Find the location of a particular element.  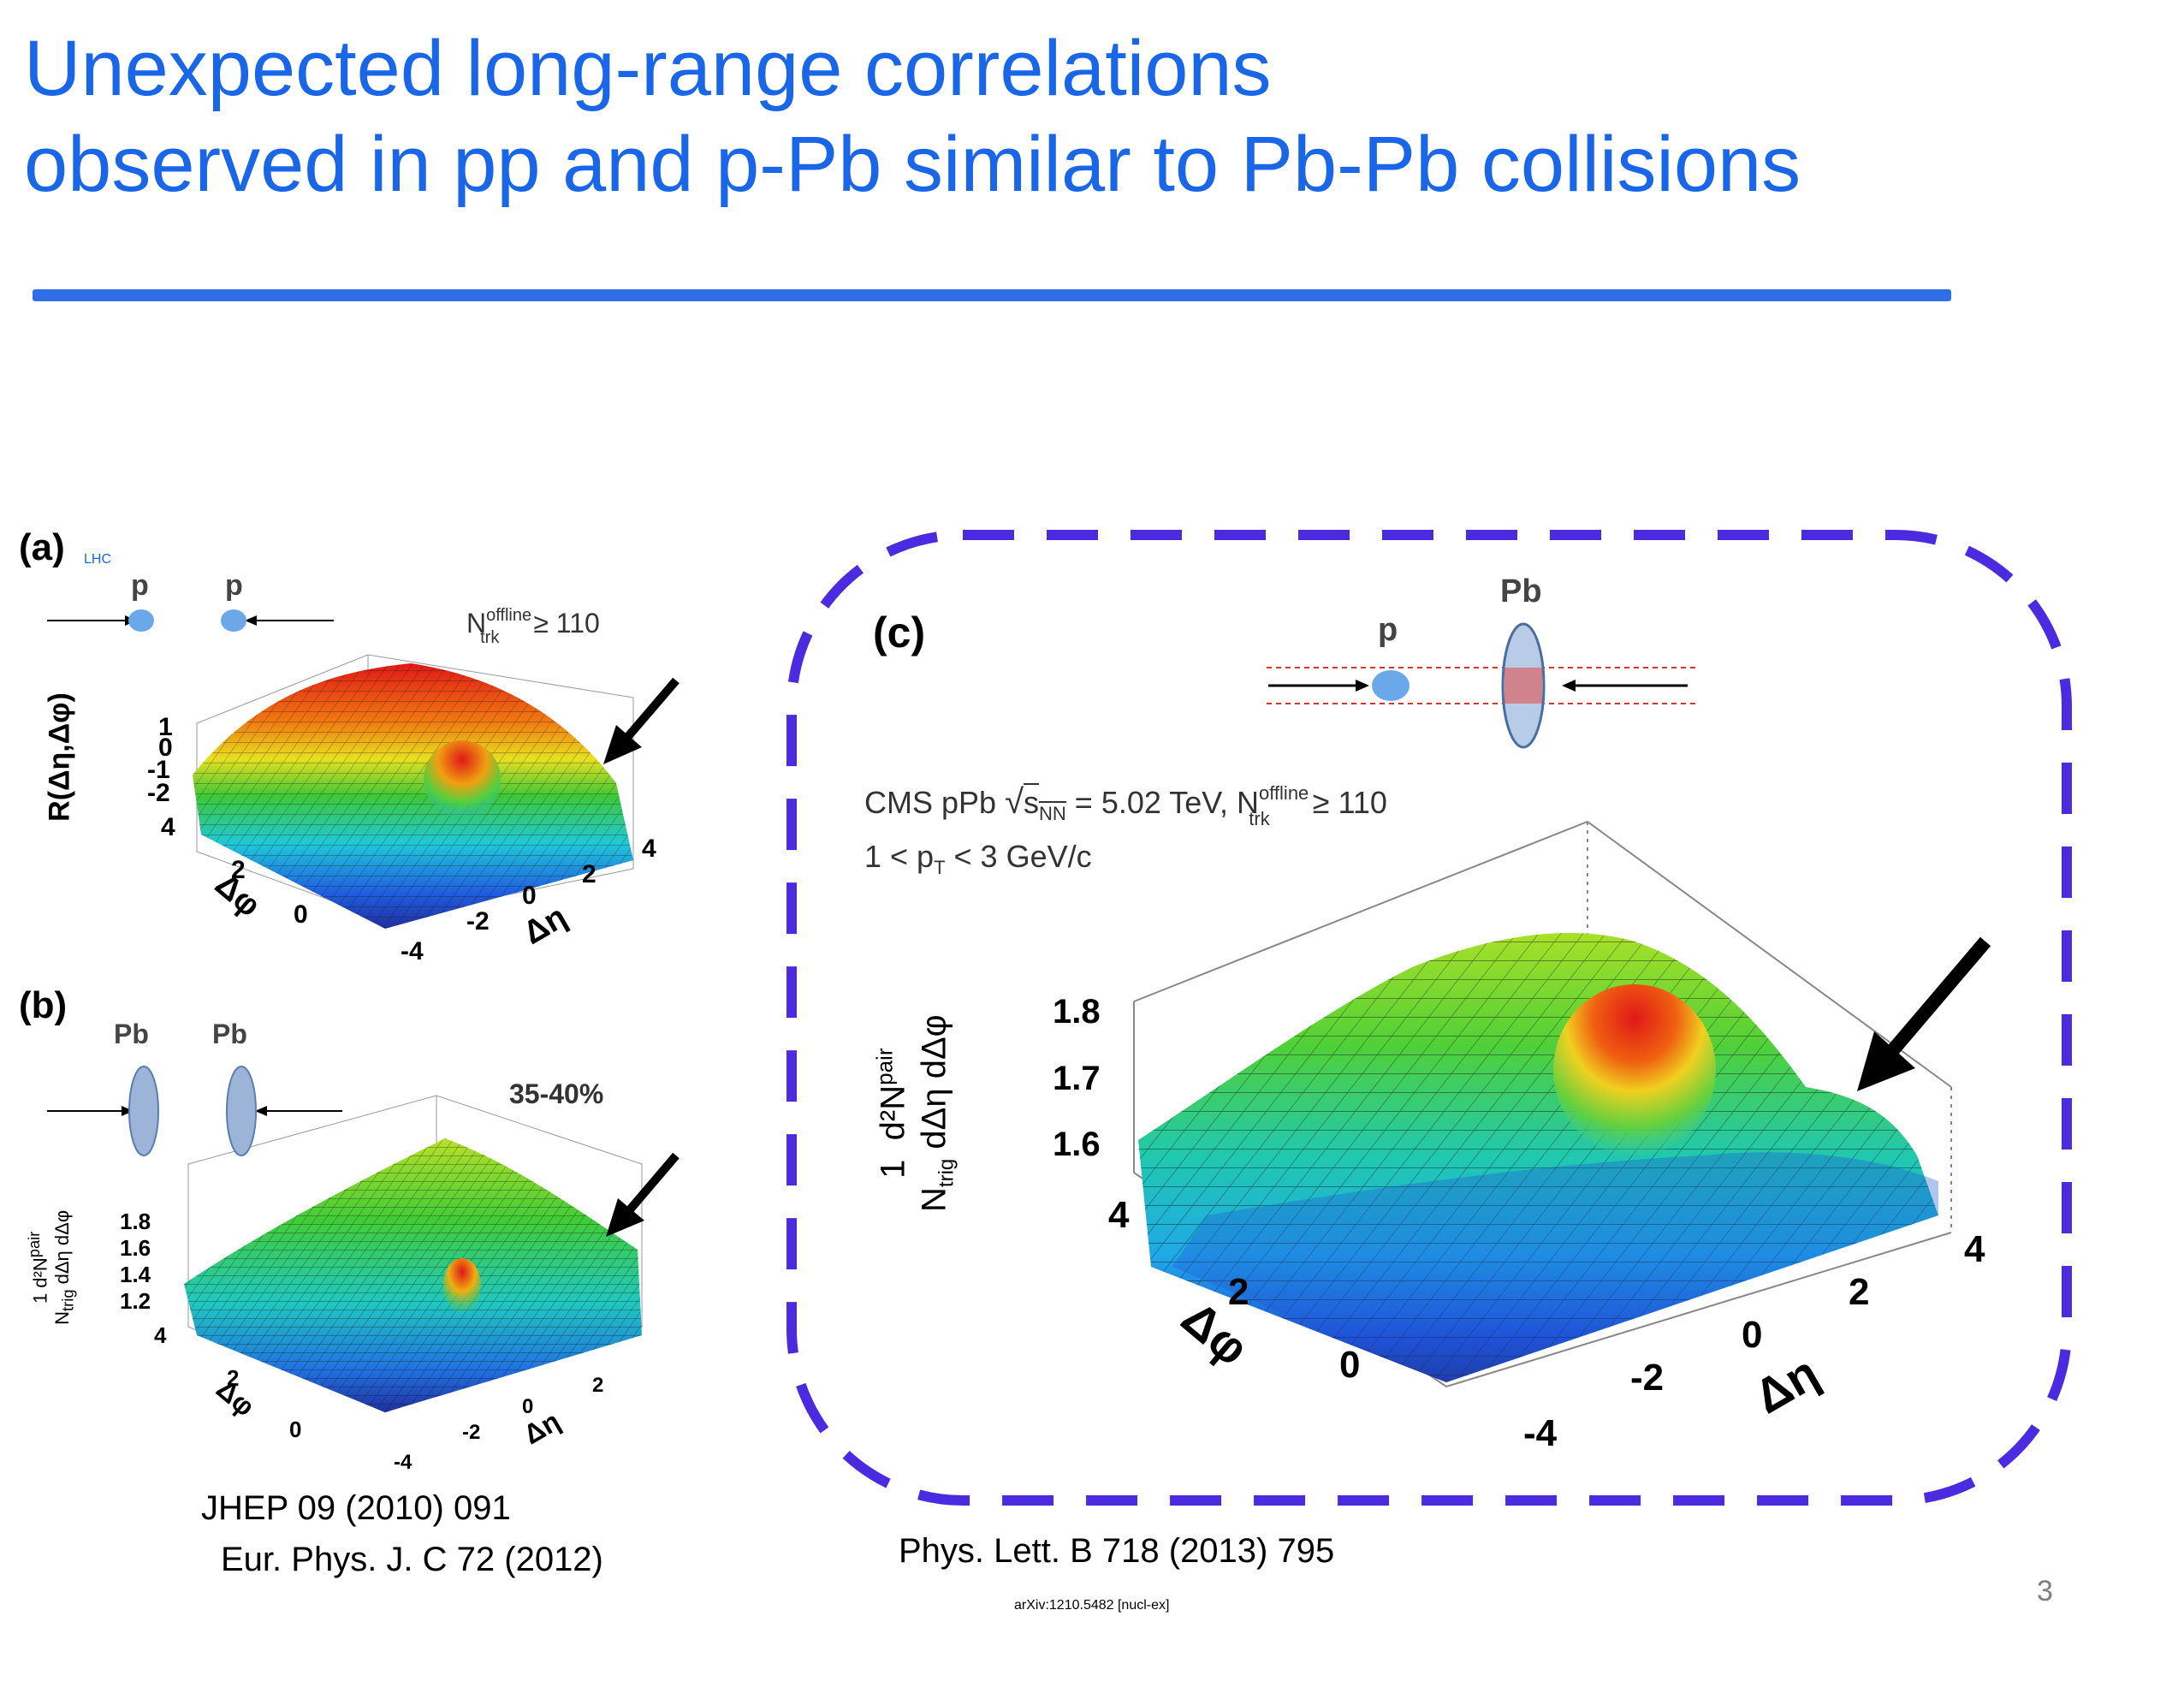

panel-b-ztick-1: 1.8 is located at coordinates (135, 1221).